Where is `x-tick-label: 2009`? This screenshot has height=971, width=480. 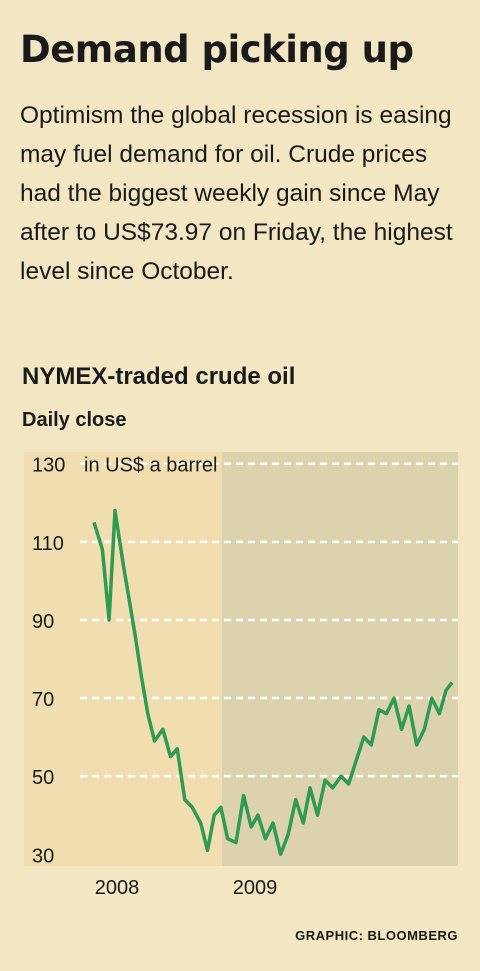
x-tick-label: 2009 is located at coordinates (255, 888).